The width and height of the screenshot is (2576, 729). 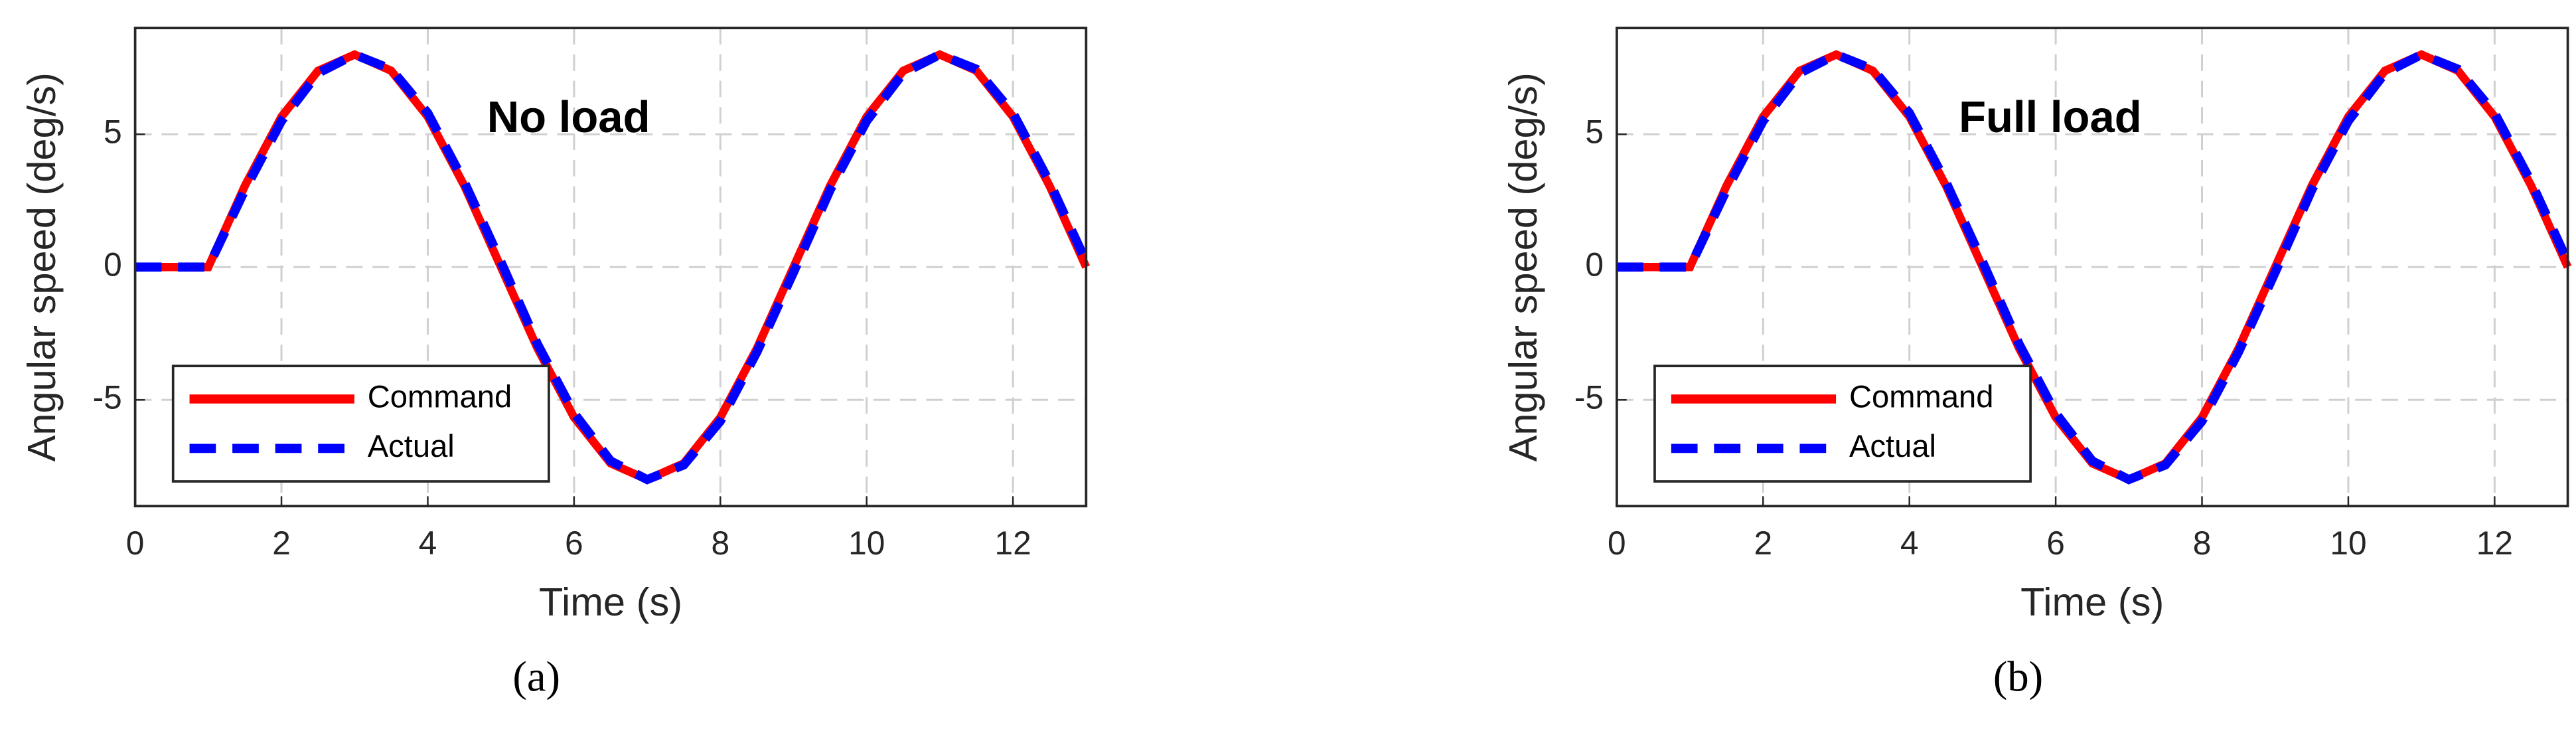 What do you see at coordinates (2018, 676) in the screenshot?
I see `caption: (b)` at bounding box center [2018, 676].